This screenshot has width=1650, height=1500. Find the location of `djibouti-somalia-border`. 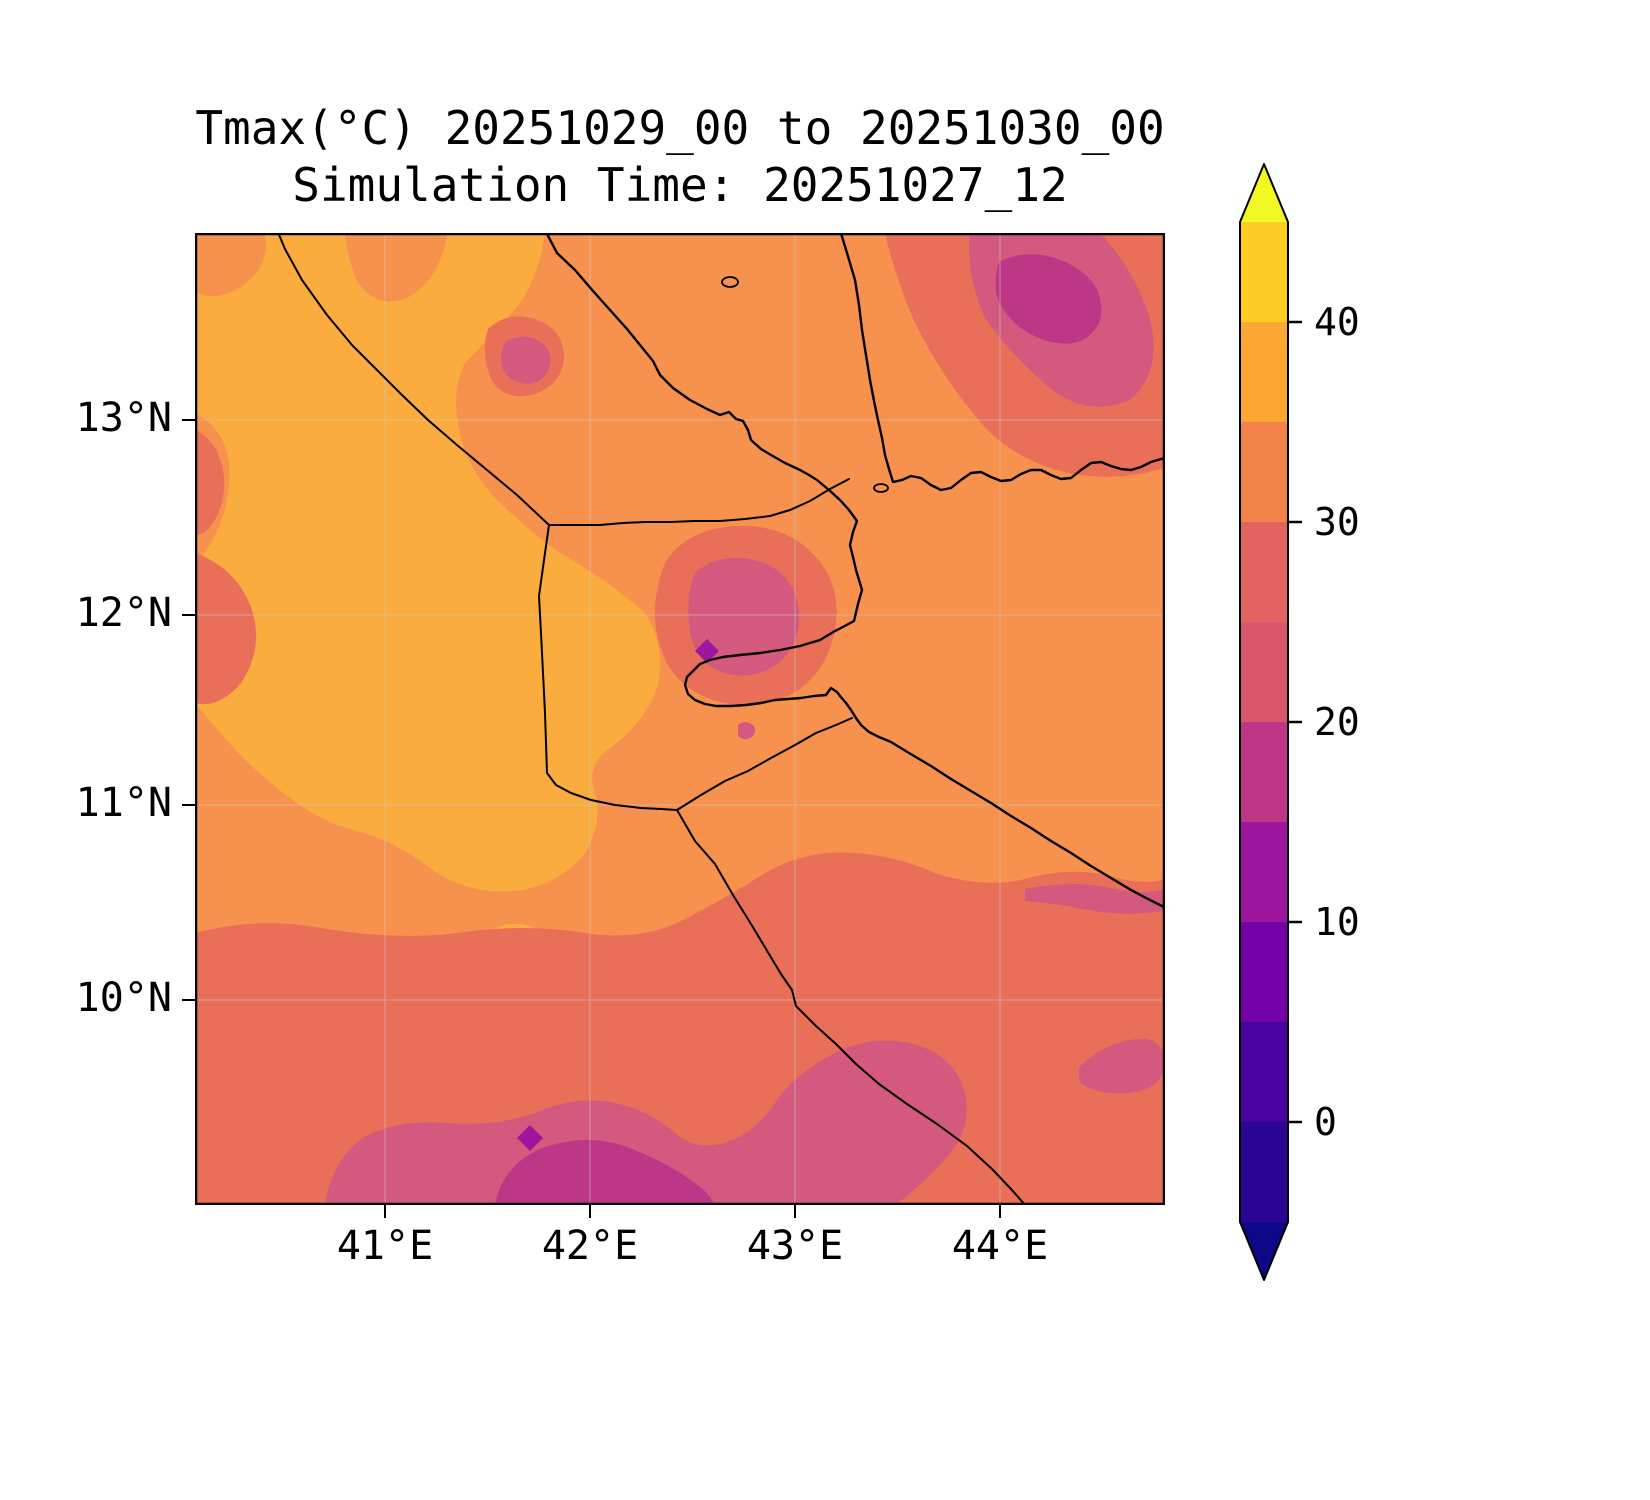

djibouti-somalia-border is located at coordinates (764, 764).